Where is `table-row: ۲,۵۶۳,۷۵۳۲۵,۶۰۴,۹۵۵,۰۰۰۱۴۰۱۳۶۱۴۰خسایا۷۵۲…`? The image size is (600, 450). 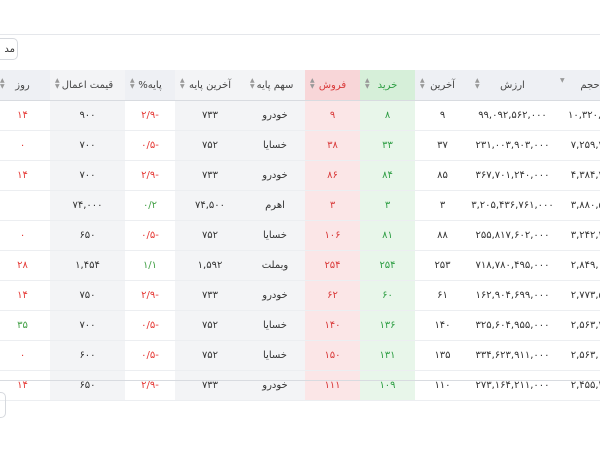 table-row: ۲,۵۶۳,۷۵۳۲۵,۶۰۴,۹۵۵,۰۰۰۱۴۰۱۳۶۱۴۰خسایا۷۵۲… is located at coordinates (300, 325).